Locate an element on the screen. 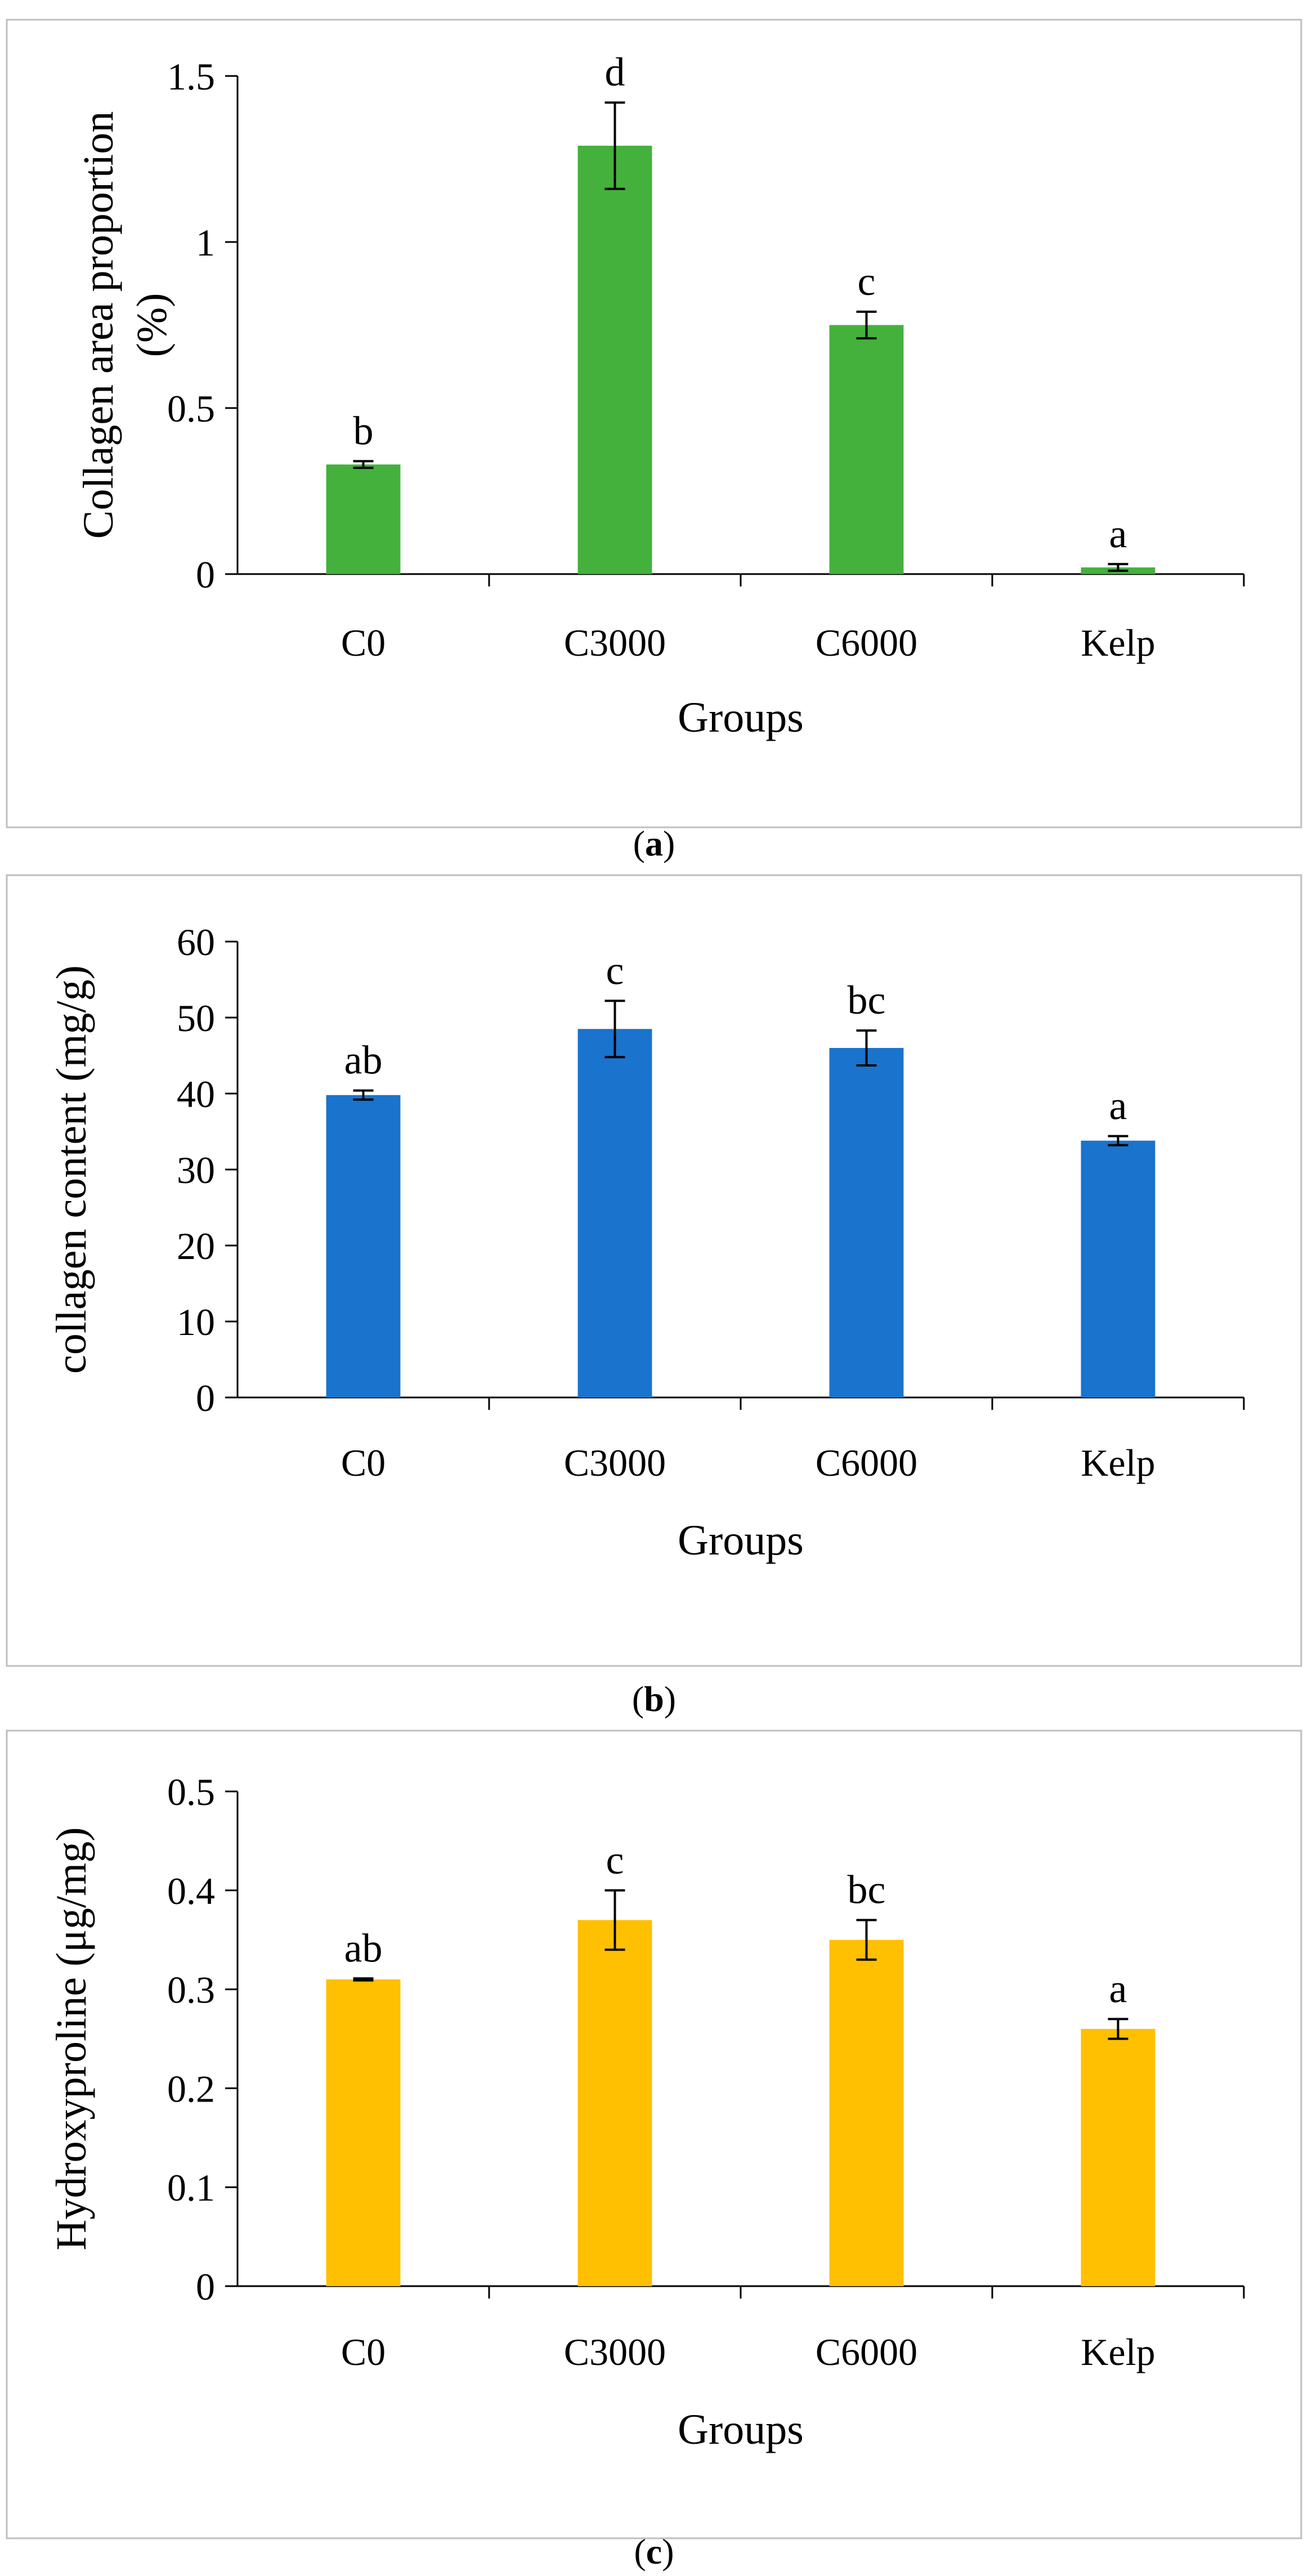 The image size is (1308, 2576). y-tick-label: 60 is located at coordinates (196, 942).